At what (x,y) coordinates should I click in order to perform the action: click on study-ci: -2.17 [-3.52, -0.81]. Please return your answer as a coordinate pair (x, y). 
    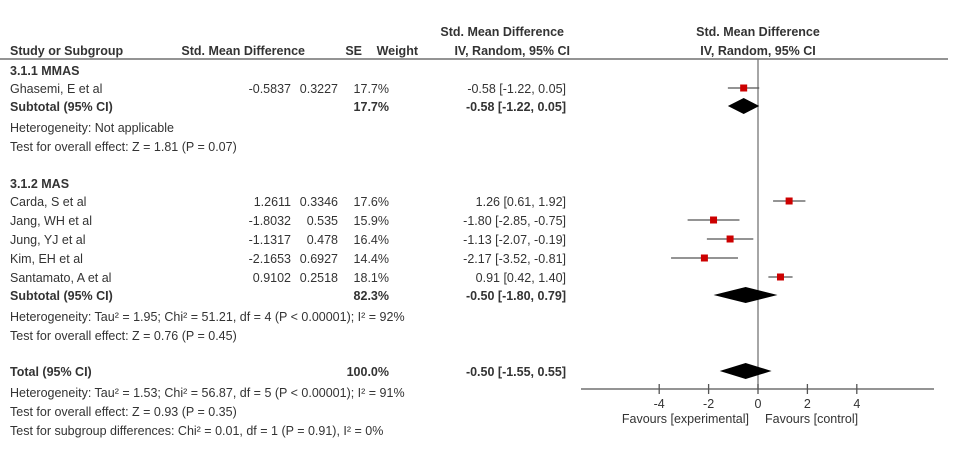
    Looking at the image, I should click on (514, 259).